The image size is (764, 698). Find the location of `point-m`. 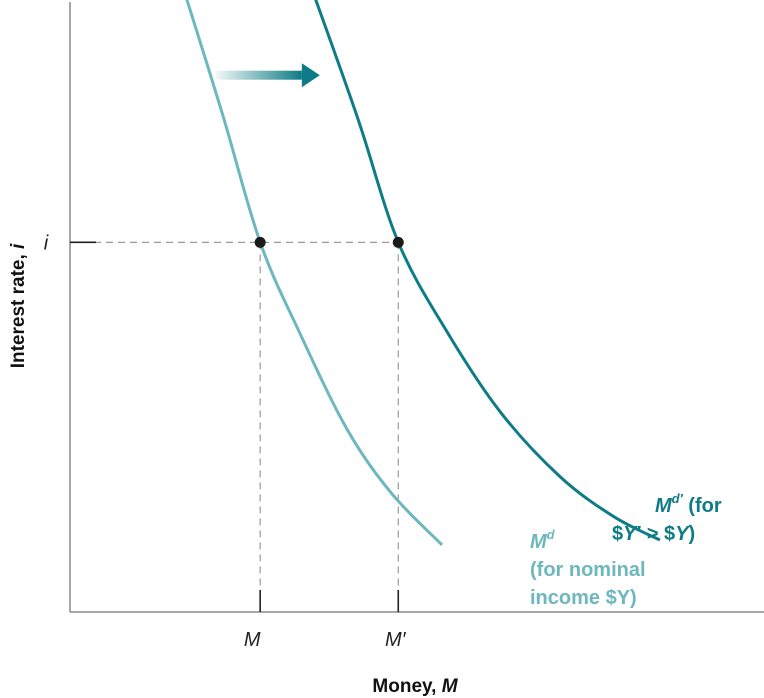

point-m is located at coordinates (260, 242).